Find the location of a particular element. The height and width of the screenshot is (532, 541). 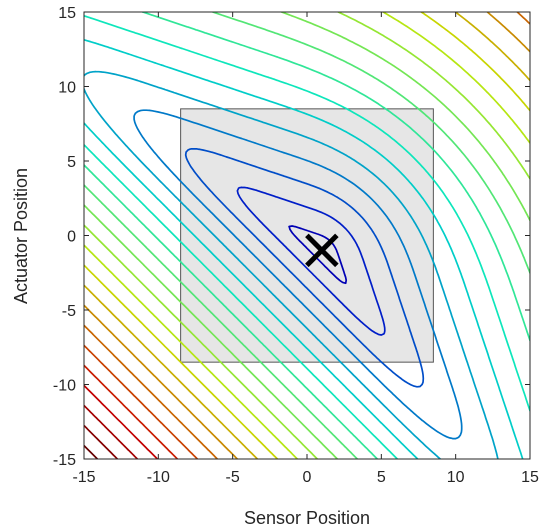

minimum-marker is located at coordinates (322, 250).